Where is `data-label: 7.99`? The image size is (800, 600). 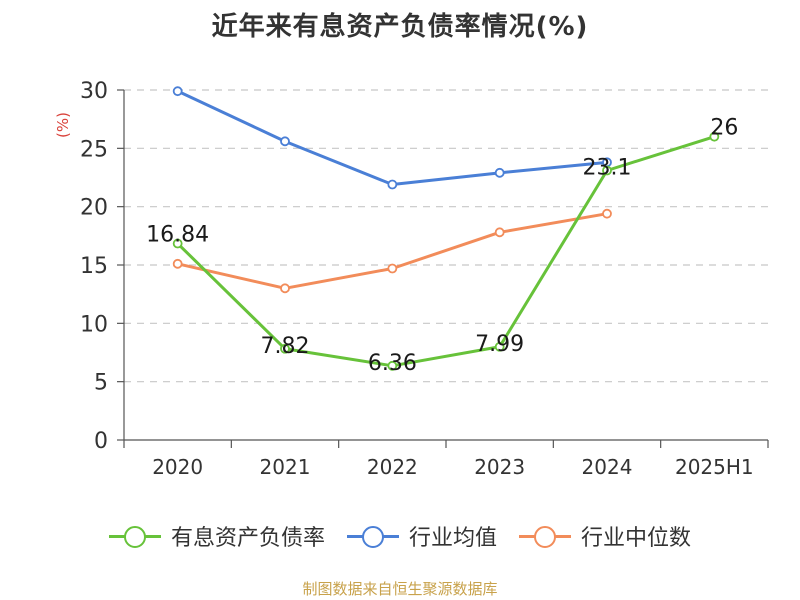 data-label: 7.99 is located at coordinates (499, 344).